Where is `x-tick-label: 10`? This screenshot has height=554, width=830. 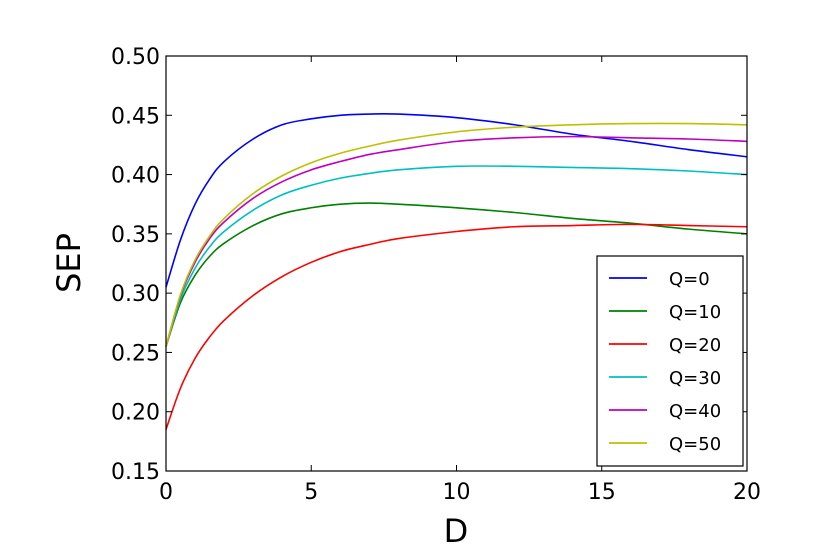 x-tick-label: 10 is located at coordinates (457, 492).